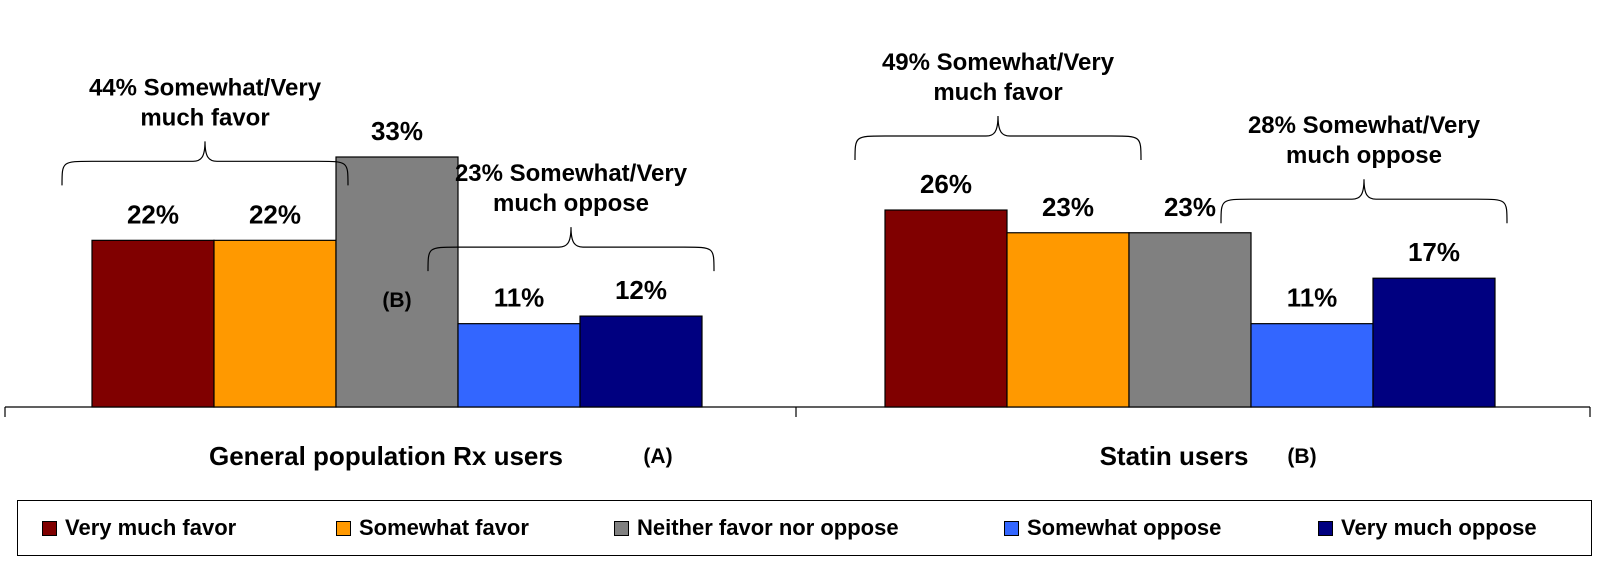  Describe the element at coordinates (205, 87) in the screenshot. I see `bracket-label-line1: 44% Somewhat/Very` at that location.